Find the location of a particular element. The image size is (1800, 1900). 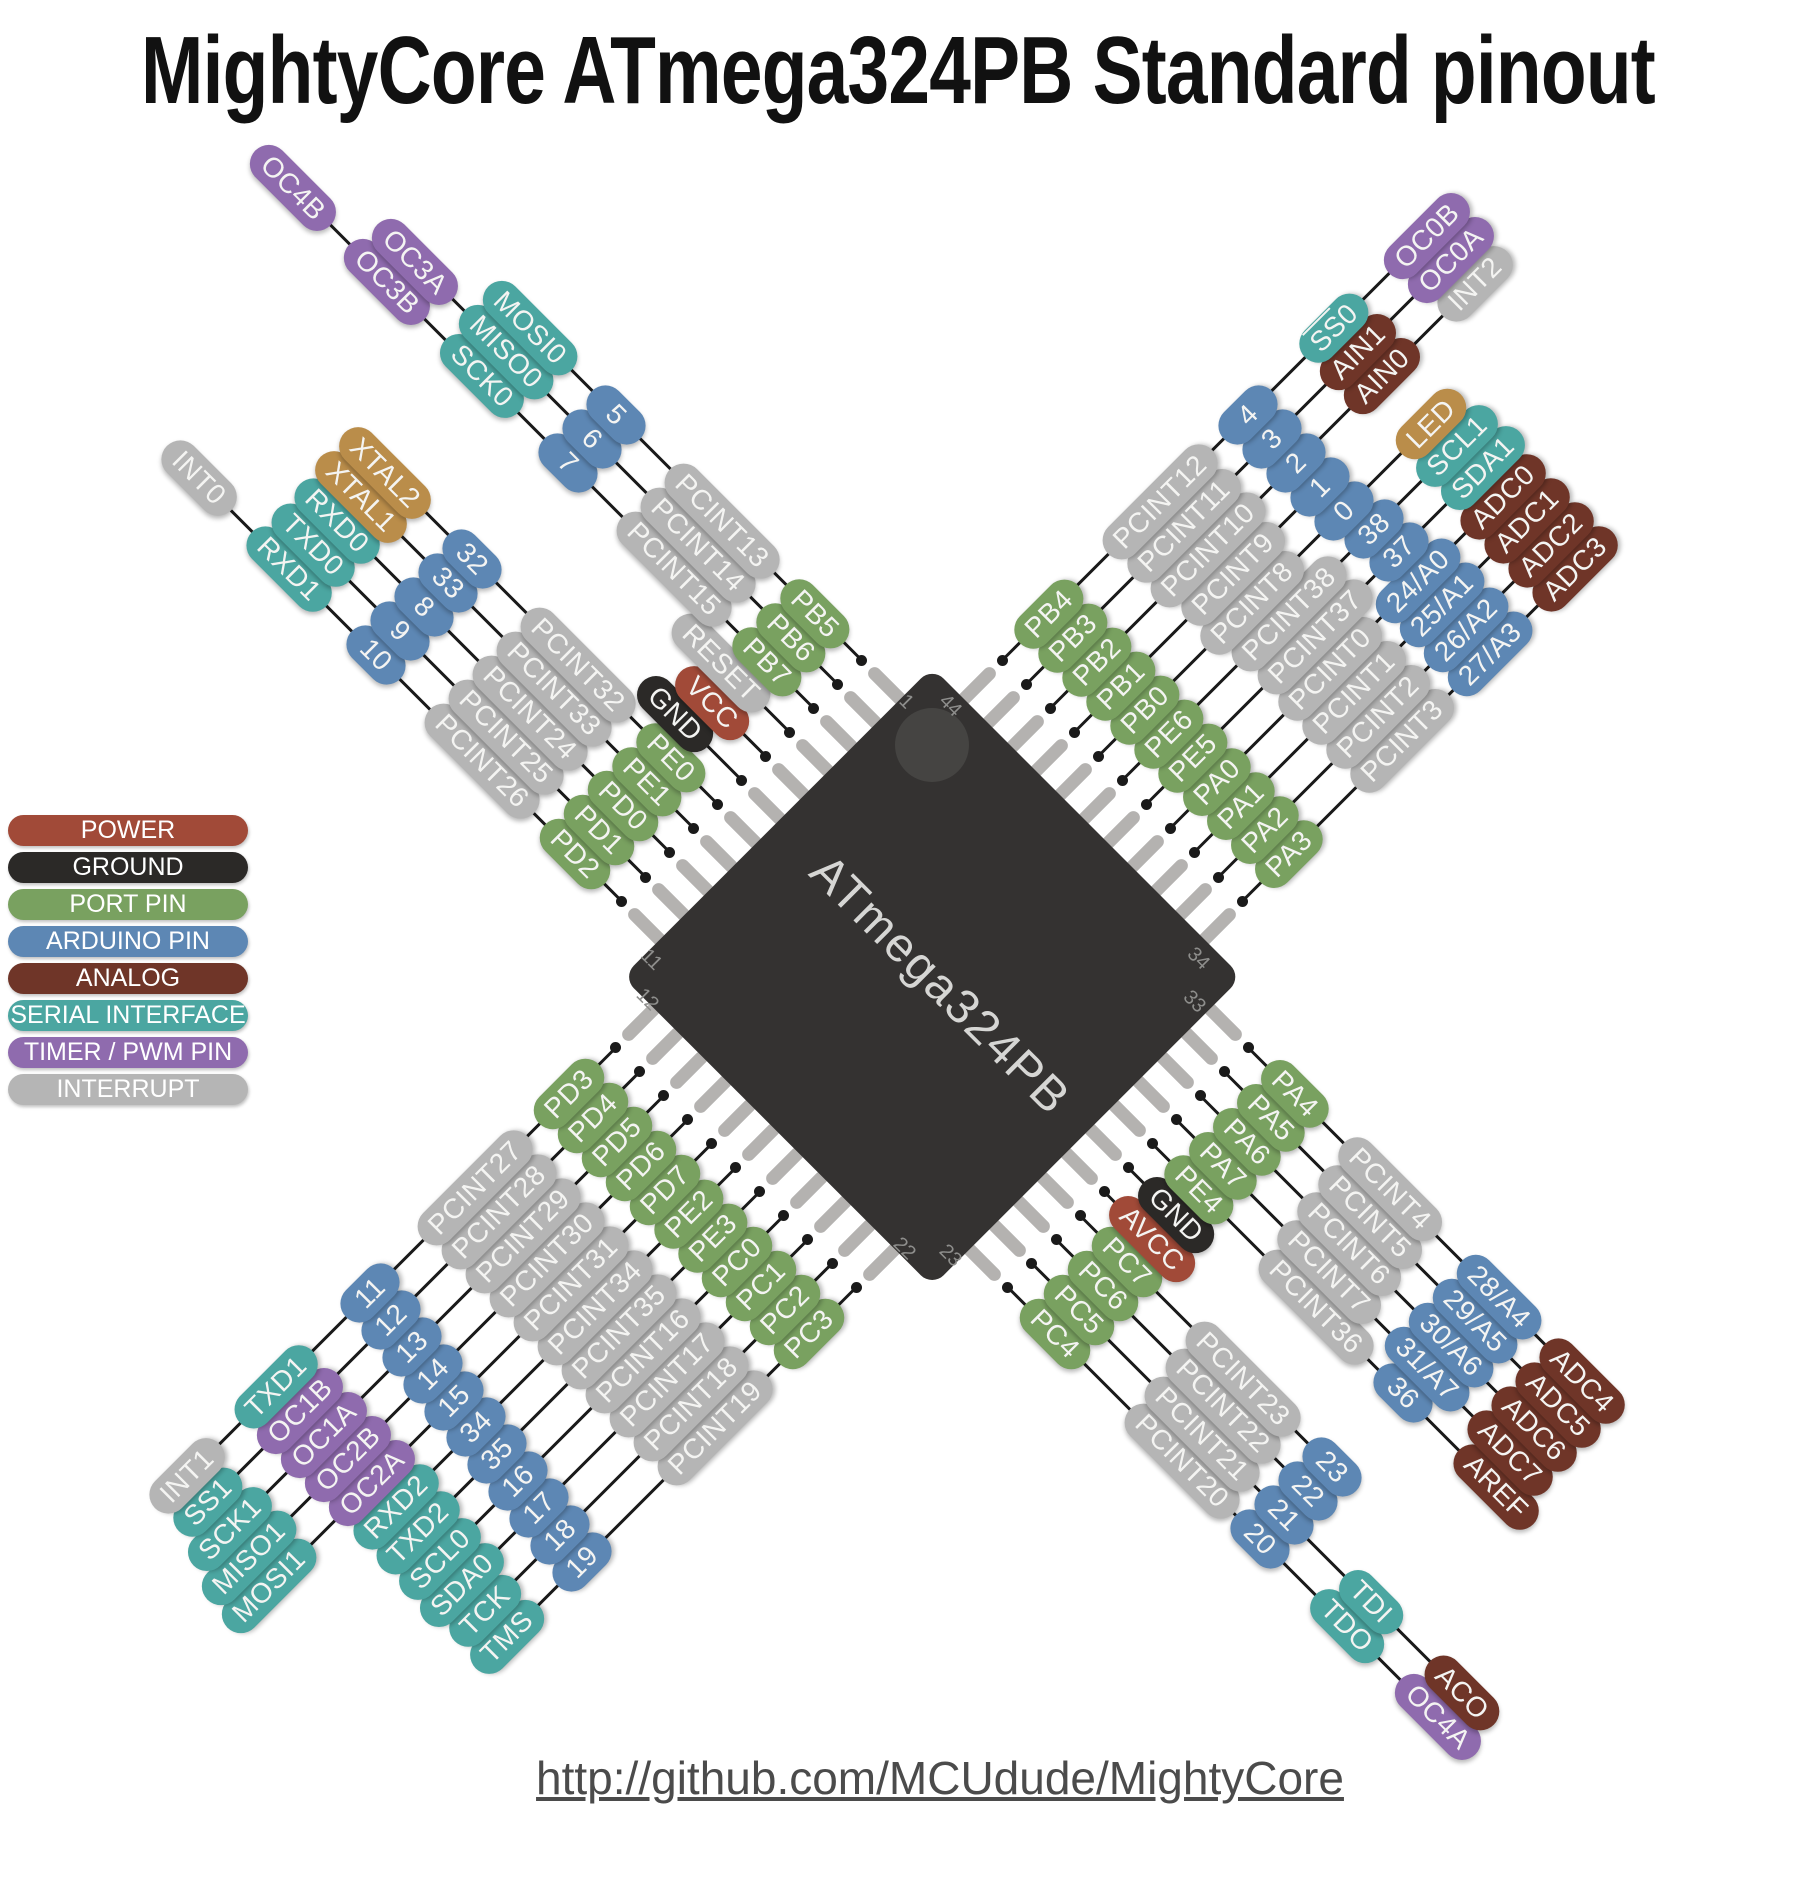

page-title-text: MightyCore ATmega324PB Standard pinout is located at coordinates (898, 70).